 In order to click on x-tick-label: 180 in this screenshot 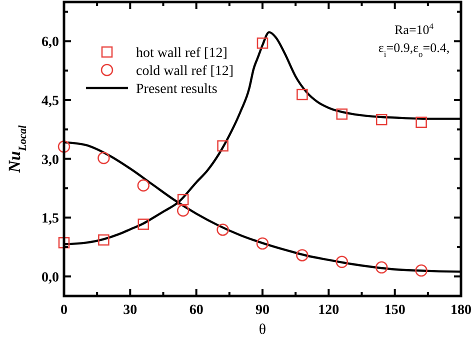, I will do `click(461, 310)`.